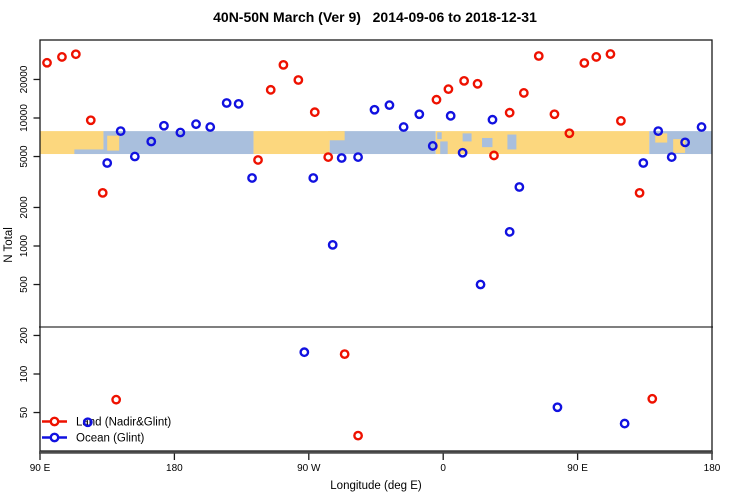  Describe the element at coordinates (24, 118) in the screenshot. I see `y-tick-label: 10000` at that location.